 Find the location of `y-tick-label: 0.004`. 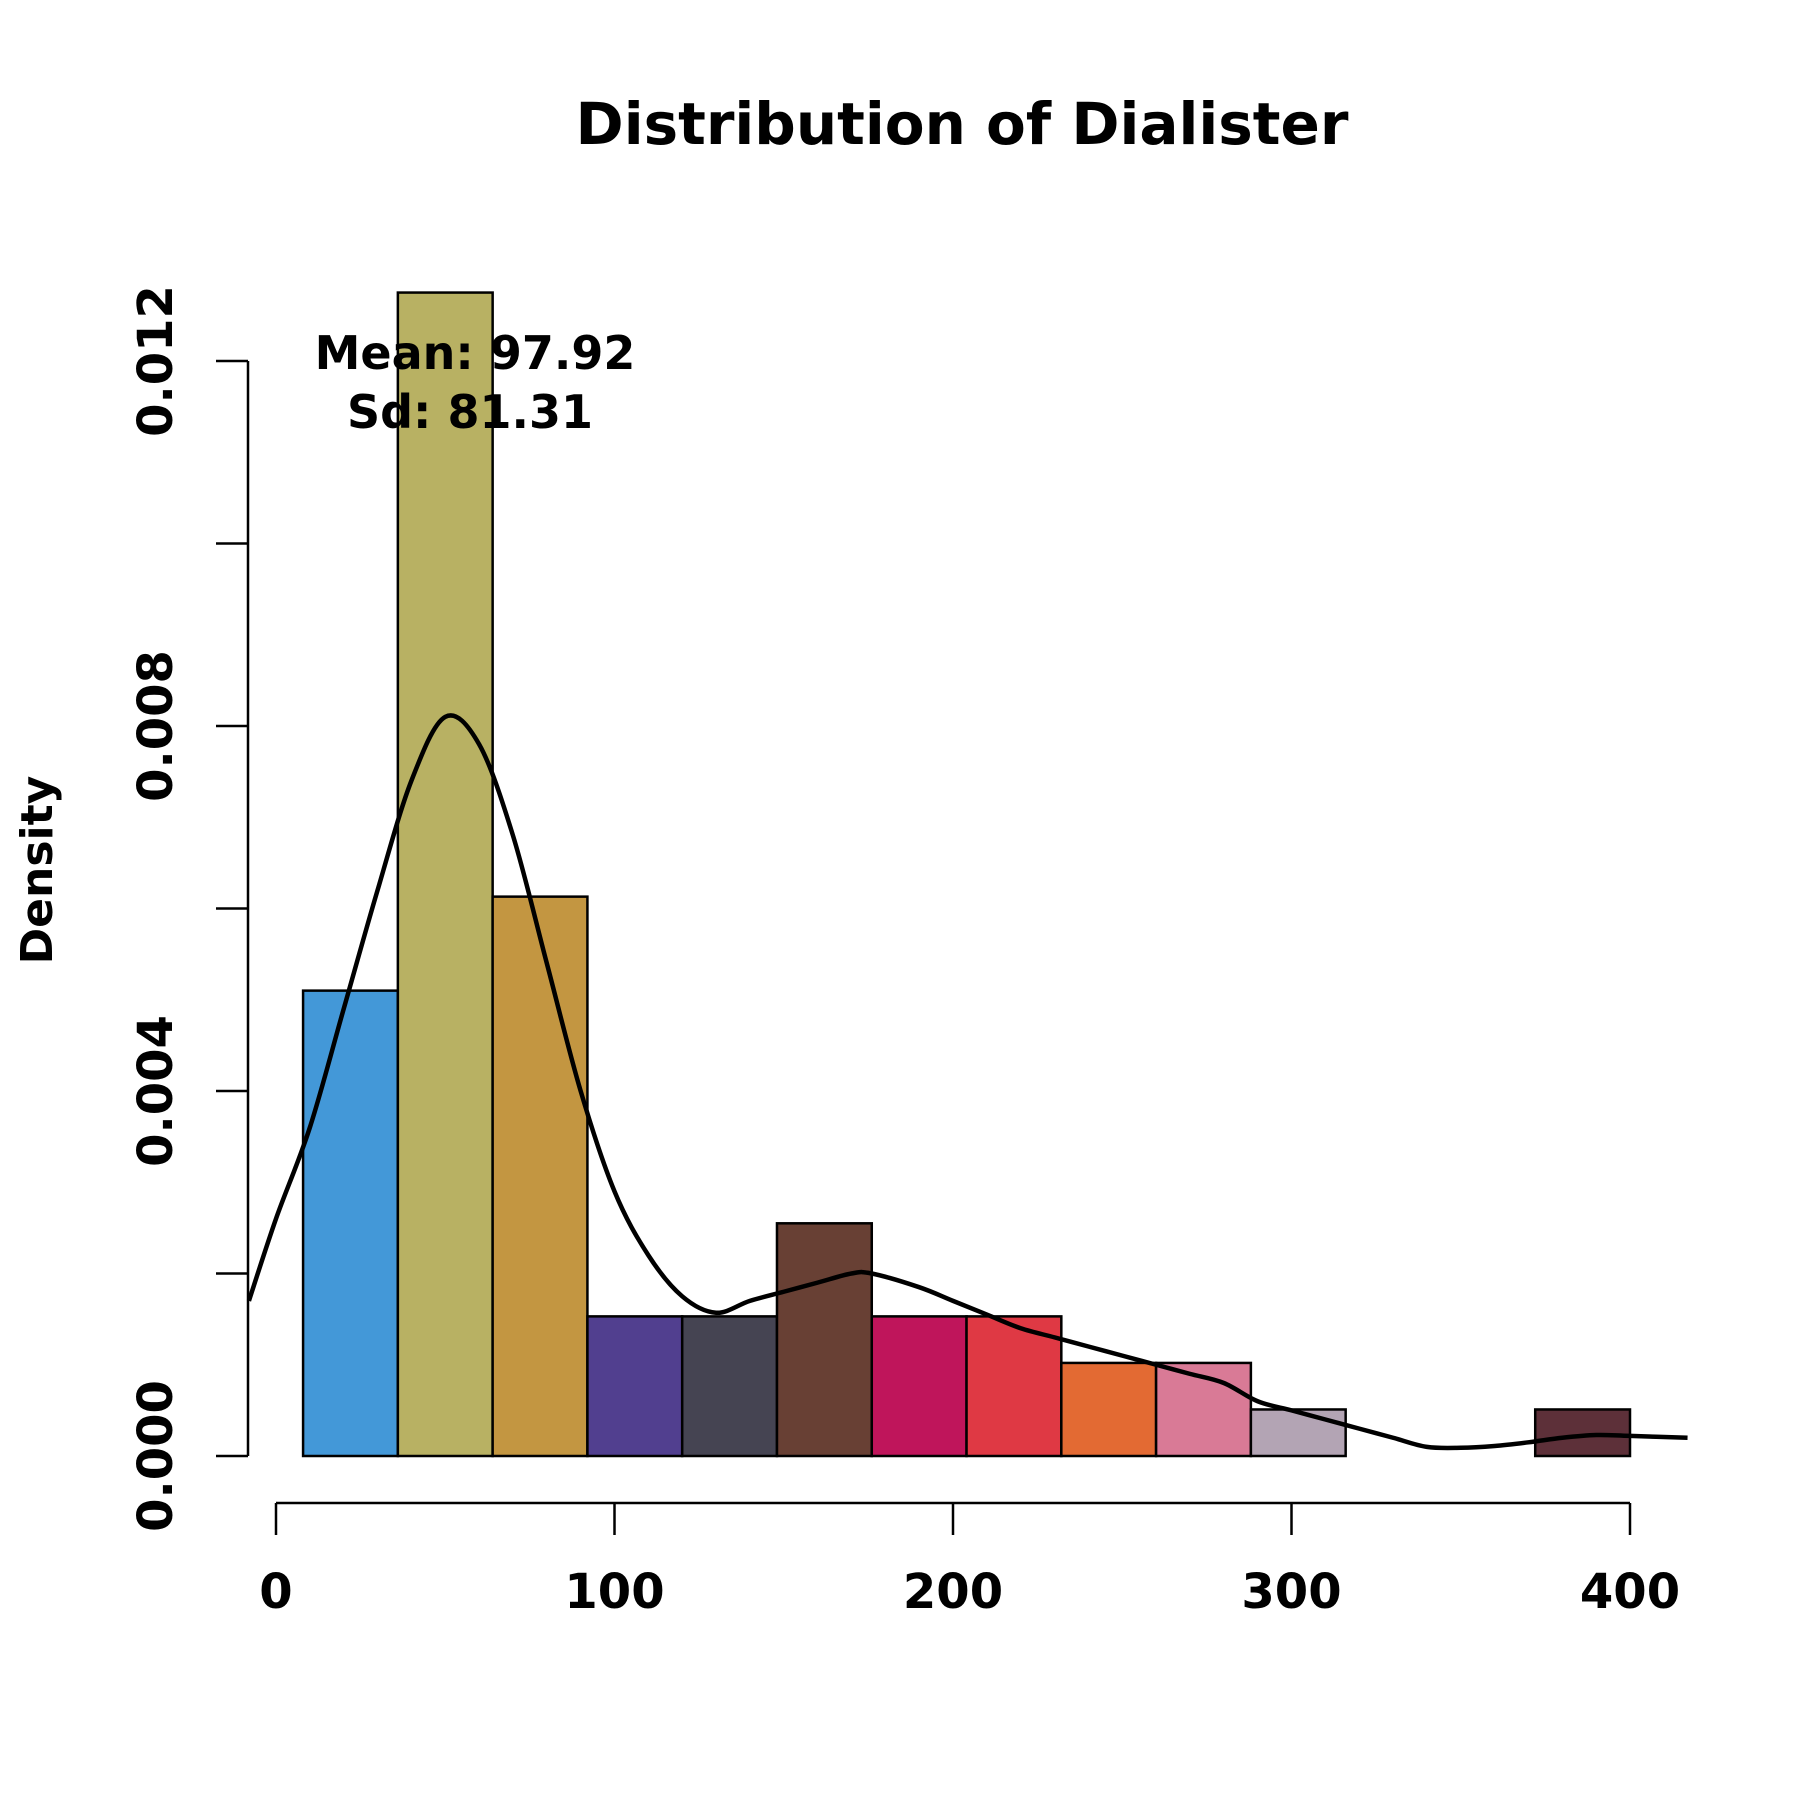

y-tick-label: 0.004 is located at coordinates (156, 1091).